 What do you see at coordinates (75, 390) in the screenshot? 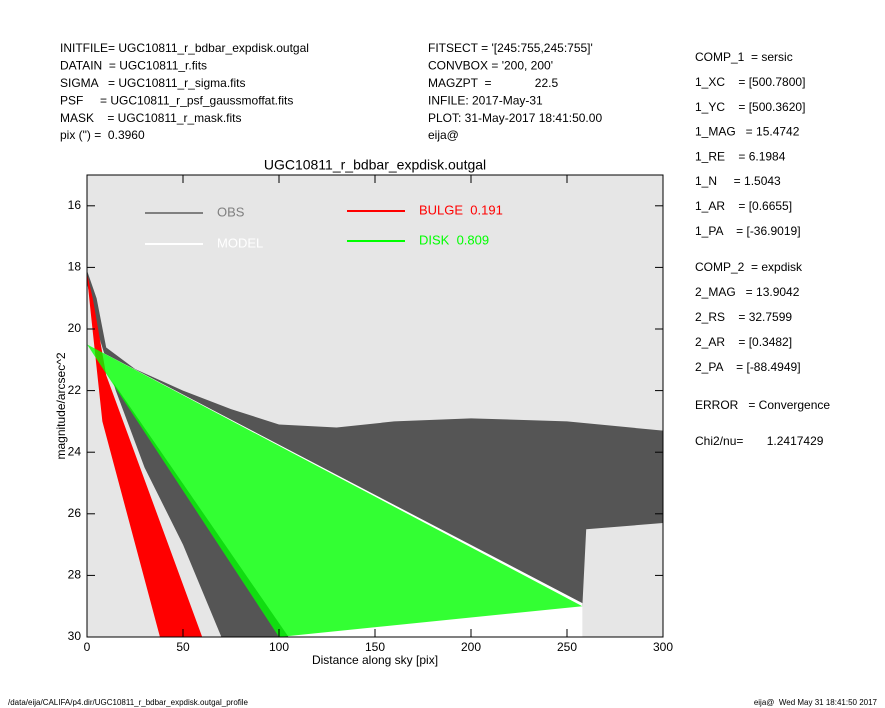
I see `y-tick-label: 22` at bounding box center [75, 390].